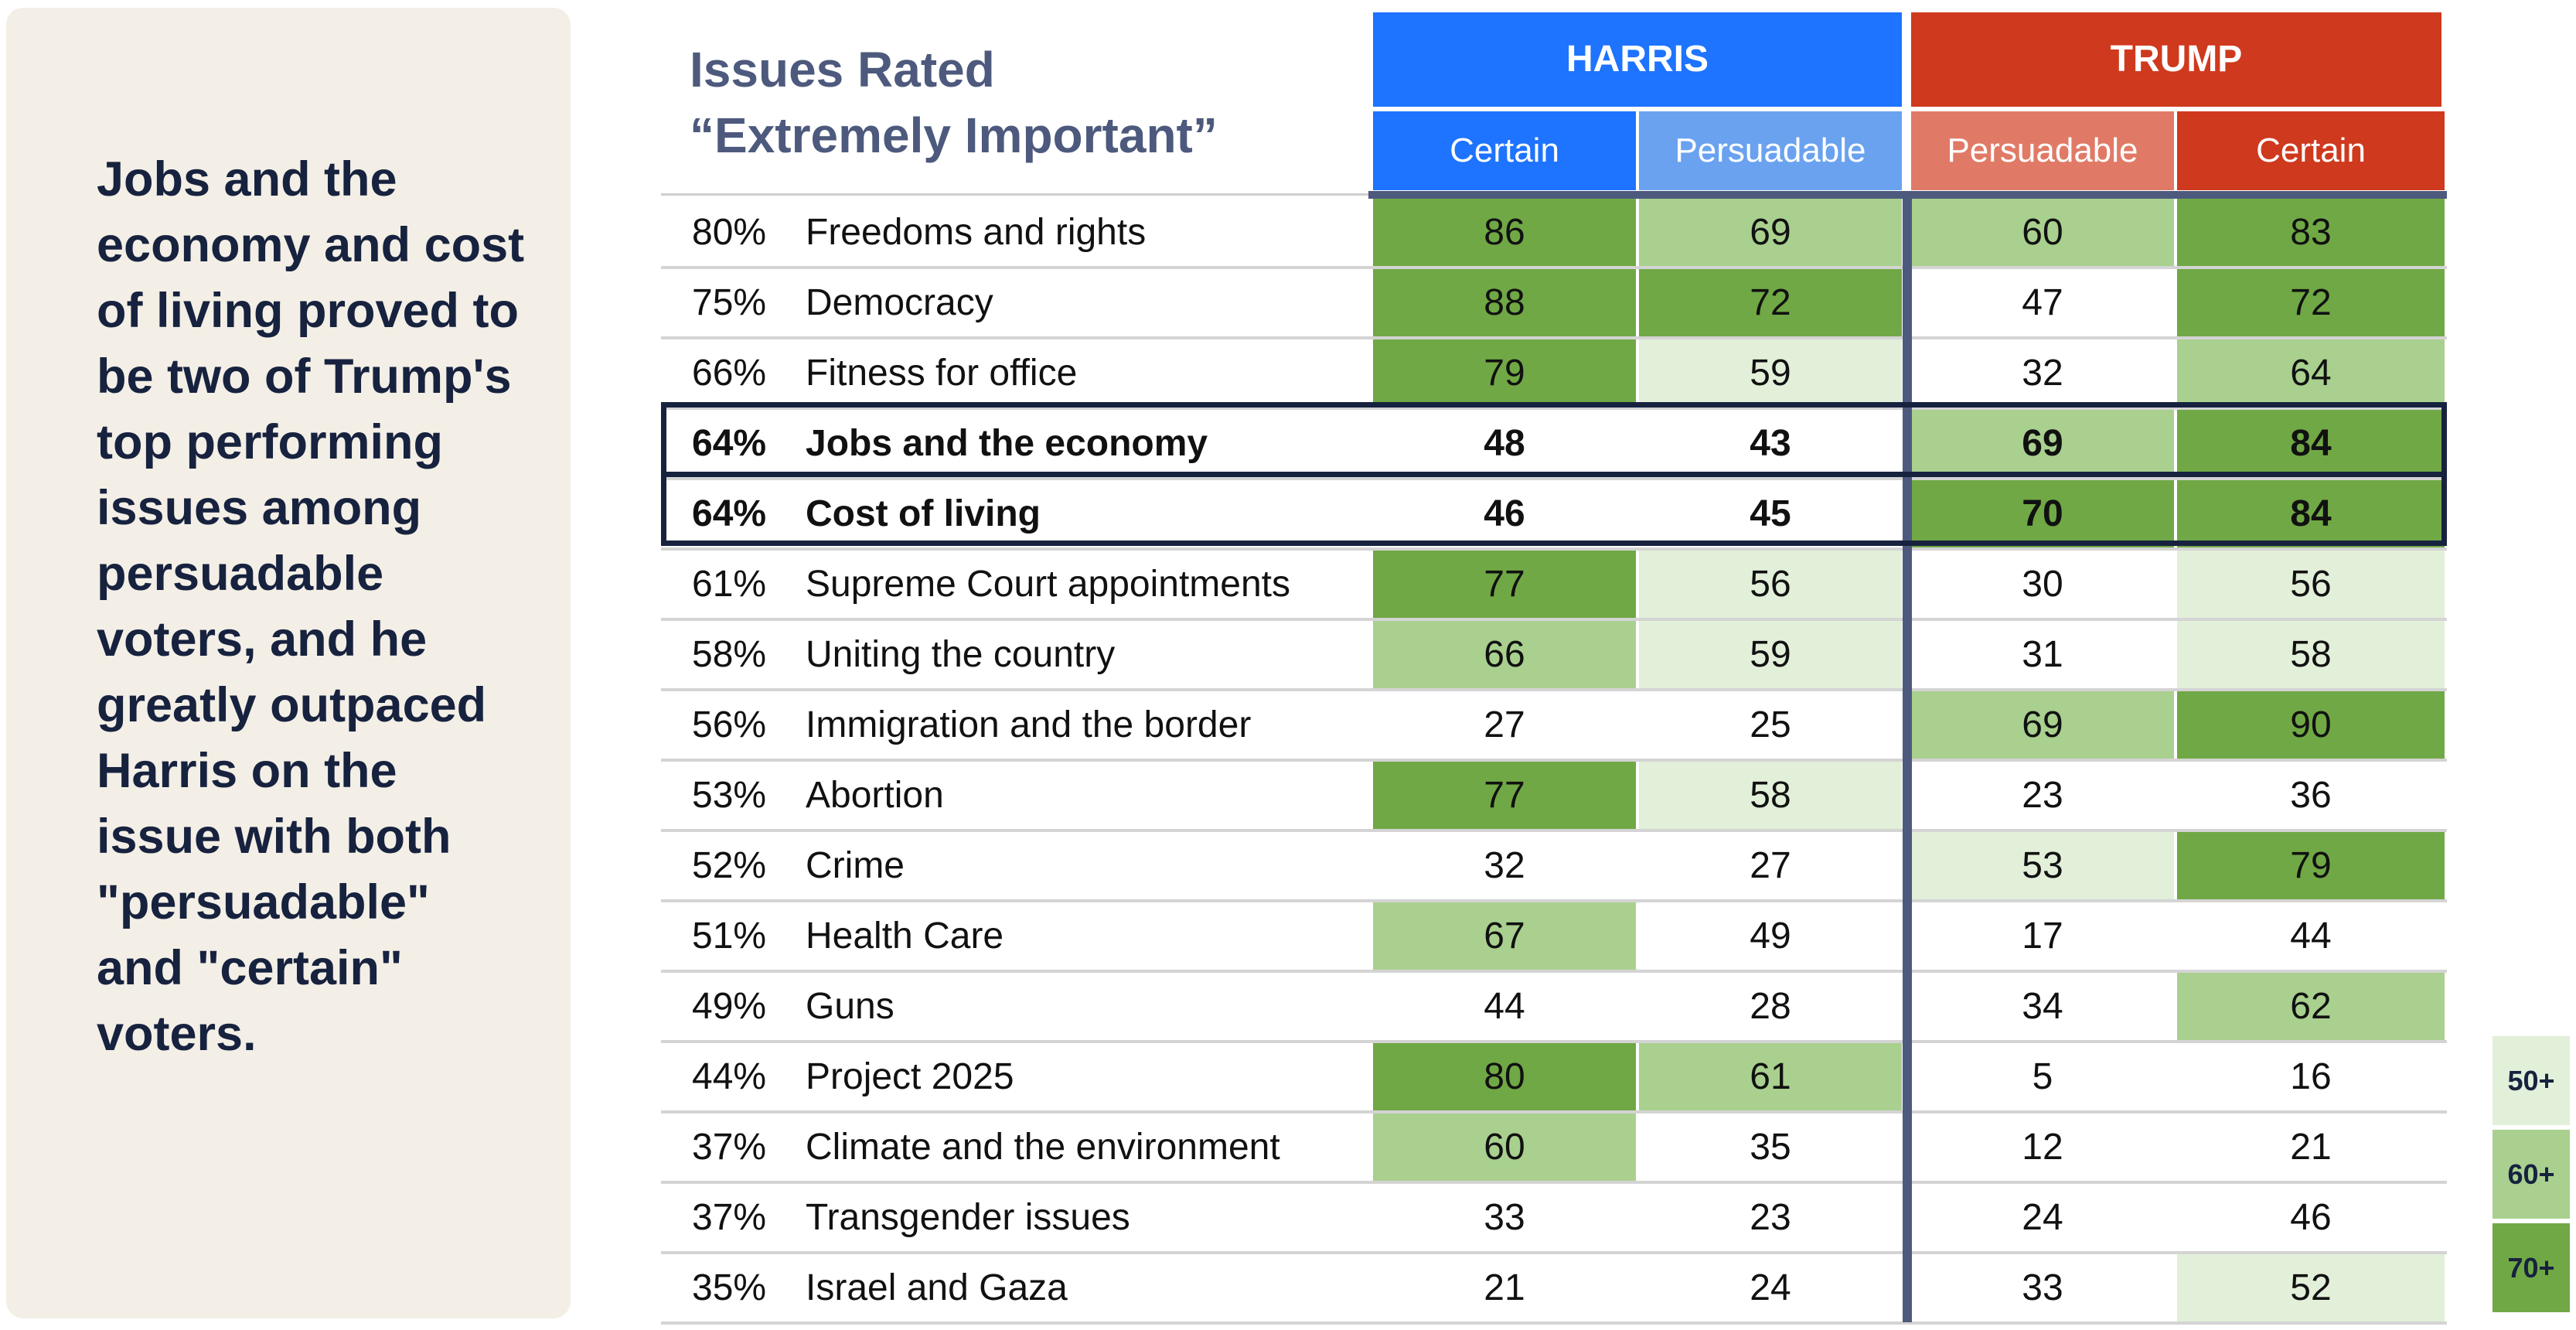 The height and width of the screenshot is (1330, 2576). What do you see at coordinates (954, 135) in the screenshot?
I see `title-line-2: “Extremely Important”` at bounding box center [954, 135].